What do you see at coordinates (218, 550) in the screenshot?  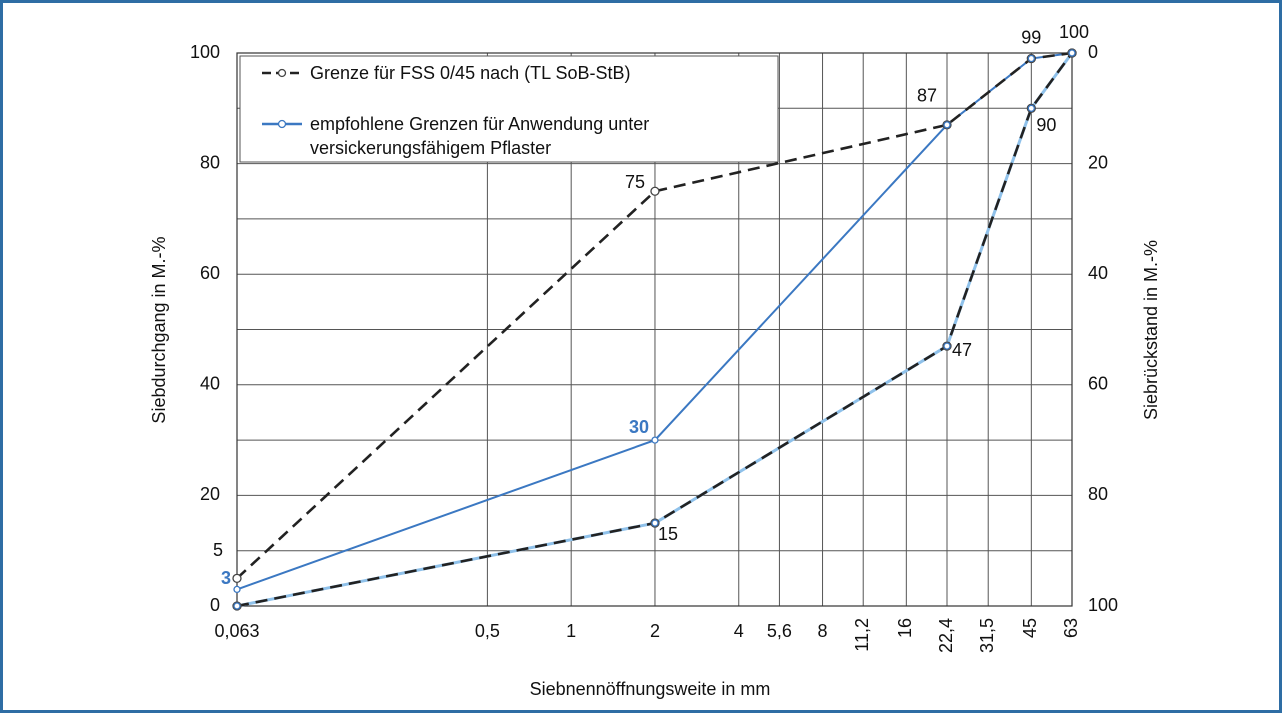 I see `data-label: 5` at bounding box center [218, 550].